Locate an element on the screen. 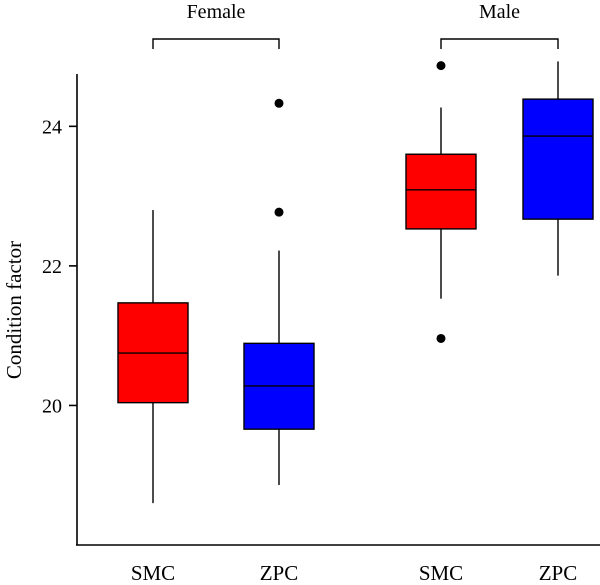 Image resolution: width=600 pixels, height=585 pixels. y-ticks: 20 22 24 is located at coordinates (59, 266).